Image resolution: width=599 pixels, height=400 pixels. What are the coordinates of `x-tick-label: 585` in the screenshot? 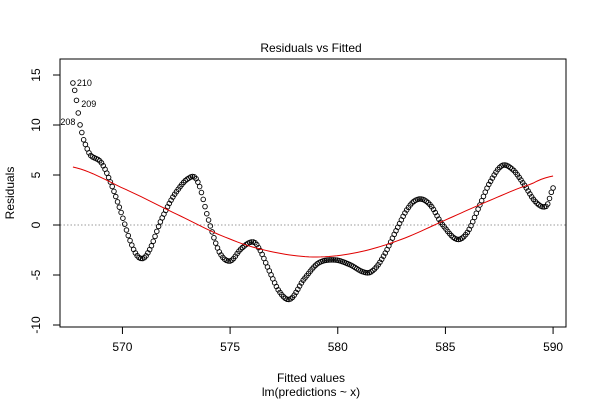 It's located at (445, 347).